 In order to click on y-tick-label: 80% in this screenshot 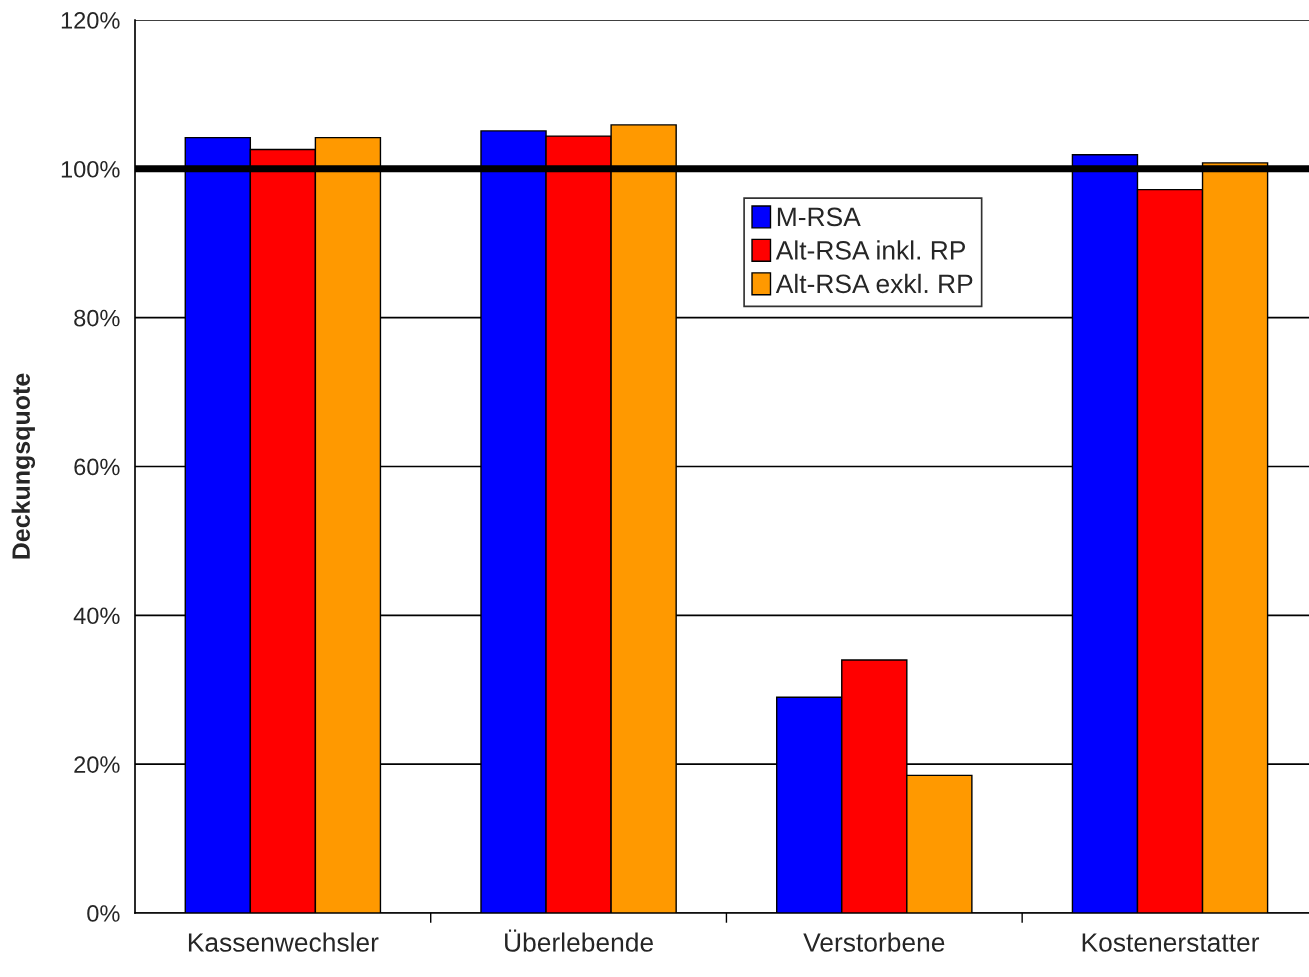, I will do `click(97, 318)`.